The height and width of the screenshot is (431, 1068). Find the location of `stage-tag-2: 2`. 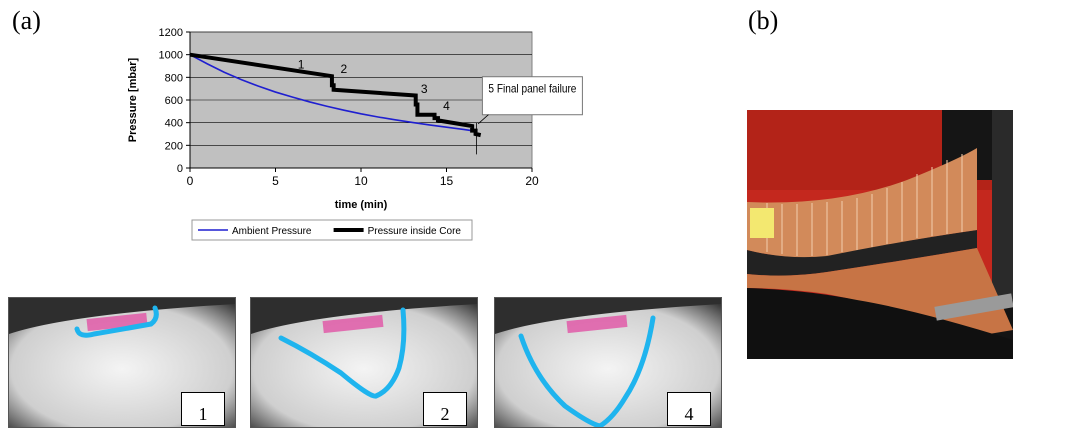

stage-tag-2: 2 is located at coordinates (445, 409).